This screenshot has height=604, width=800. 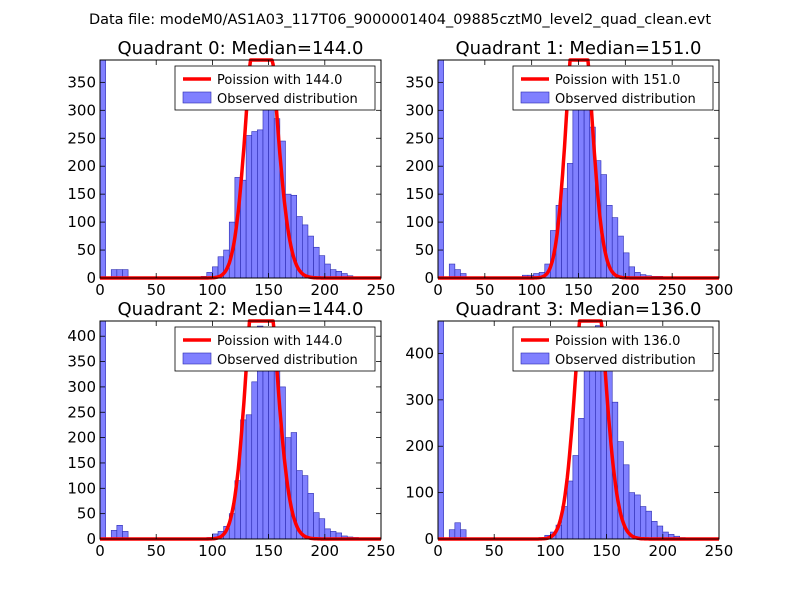 What do you see at coordinates (241, 48) in the screenshot?
I see `subplot-title: Quadrant 0: Median=144.0` at bounding box center [241, 48].